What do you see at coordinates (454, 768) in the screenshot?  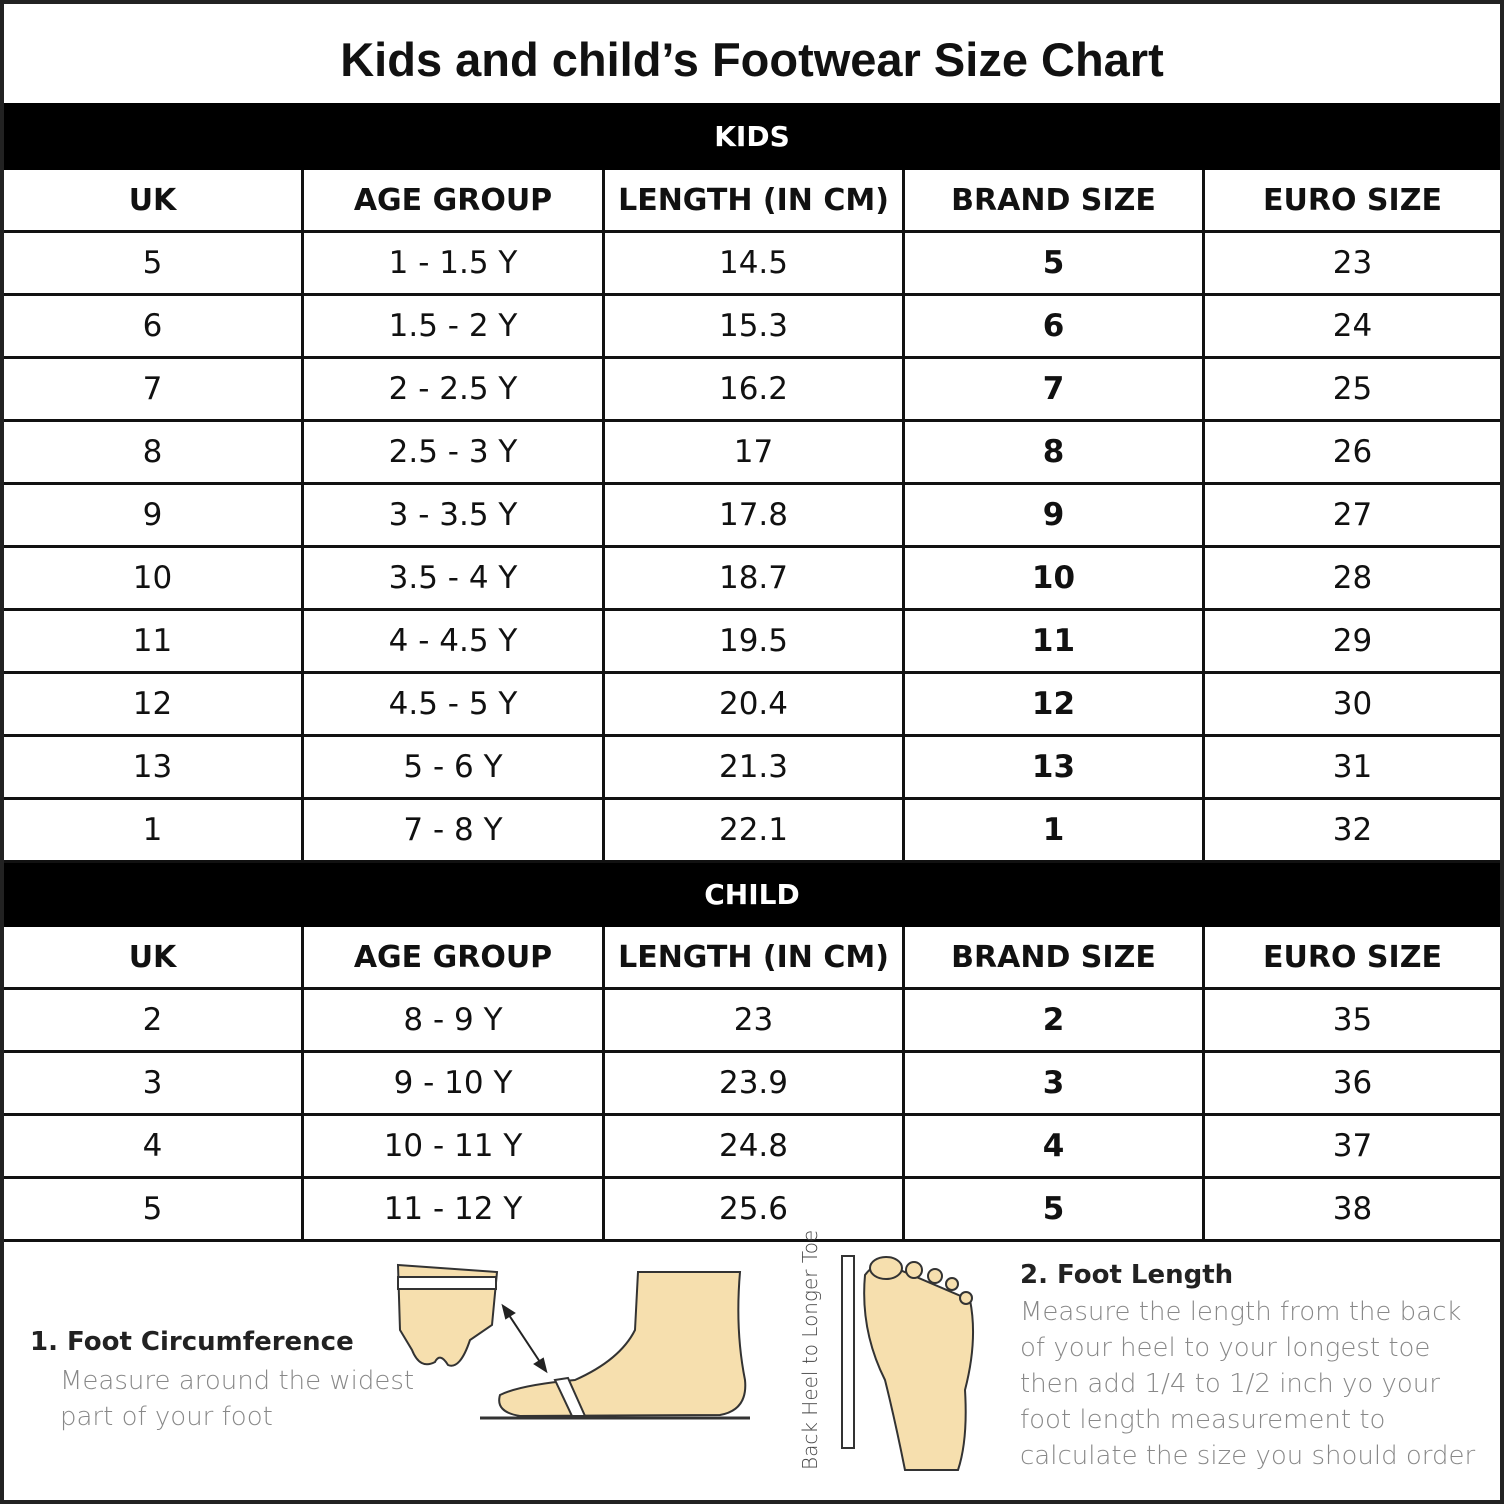 I see `table-cell: 5 - 6 Y` at bounding box center [454, 768].